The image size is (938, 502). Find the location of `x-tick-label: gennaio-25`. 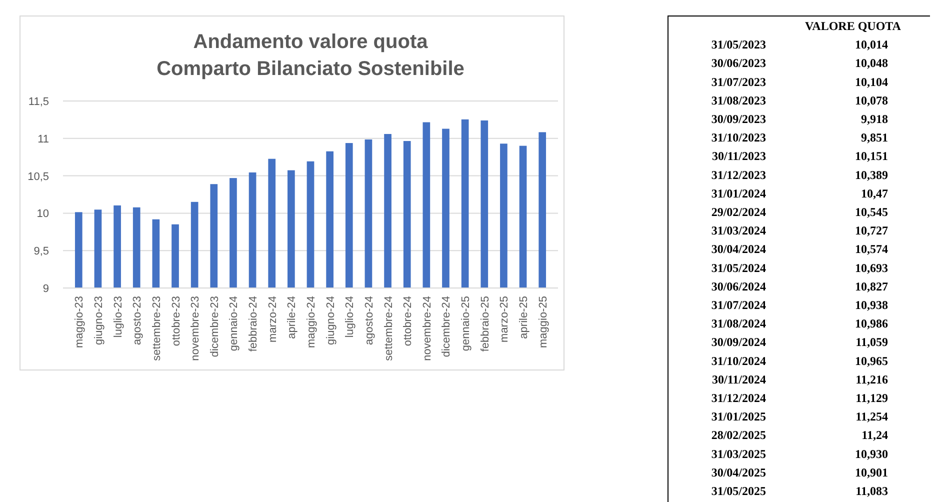

x-tick-label: gennaio-25 is located at coordinates (466, 324).